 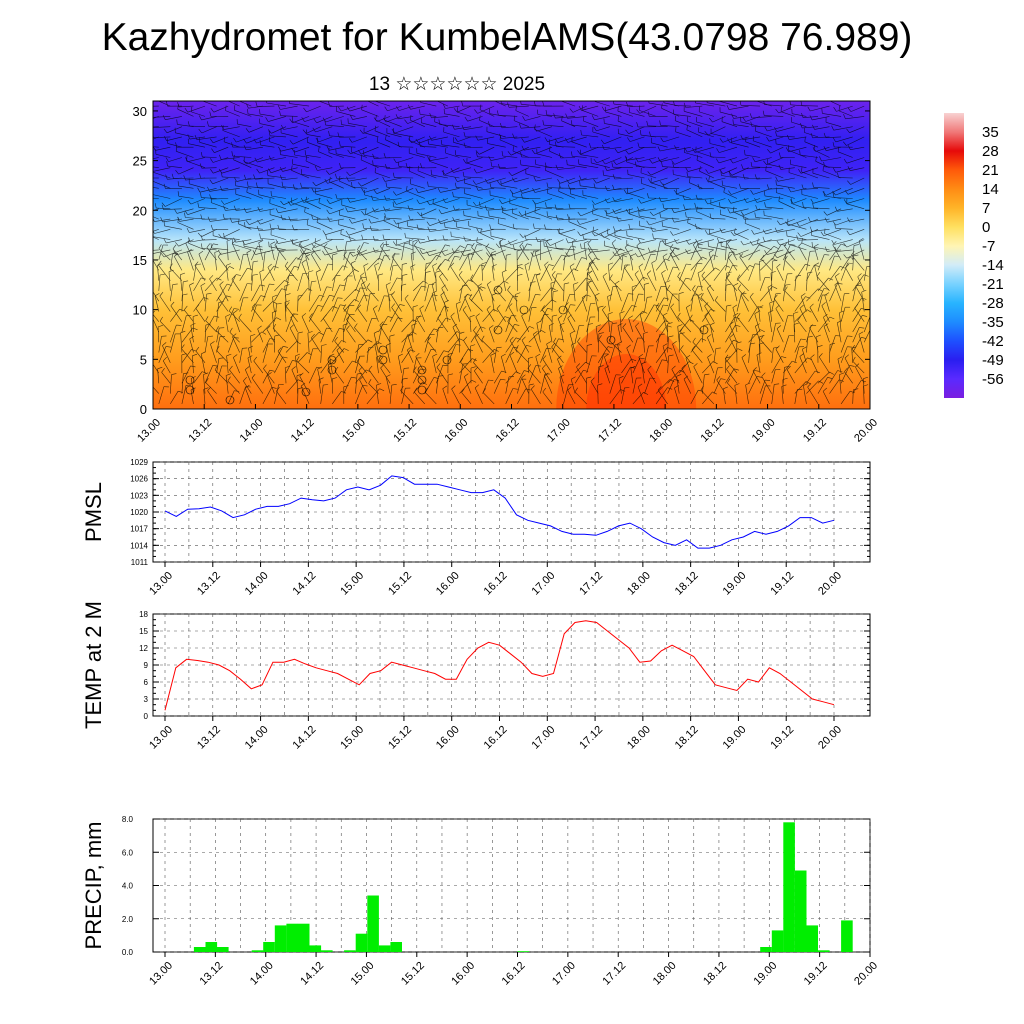 I want to click on y-tick-label: 1020, so click(x=139, y=512).